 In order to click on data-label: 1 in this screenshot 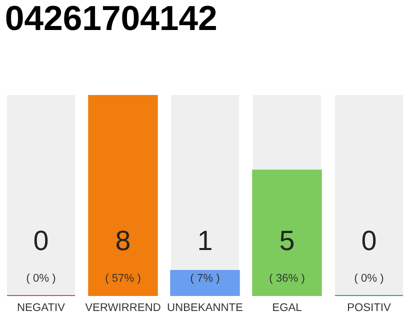, I will do `click(205, 240)`.